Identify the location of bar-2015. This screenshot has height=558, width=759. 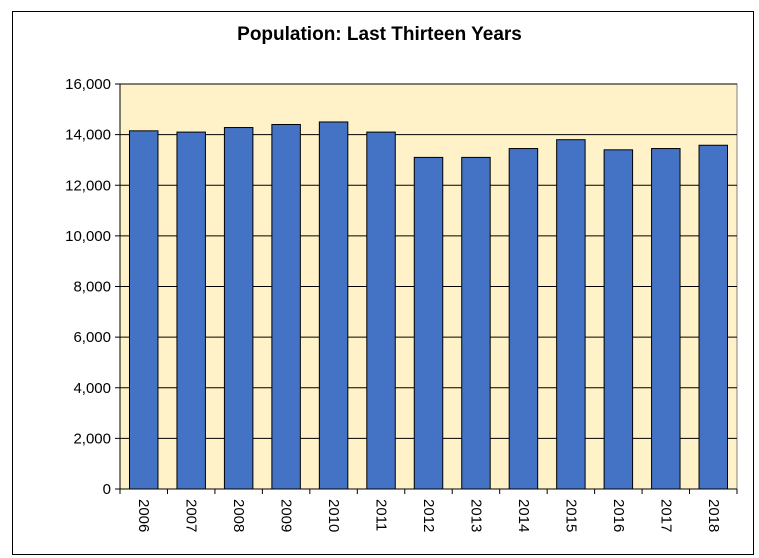
(571, 314).